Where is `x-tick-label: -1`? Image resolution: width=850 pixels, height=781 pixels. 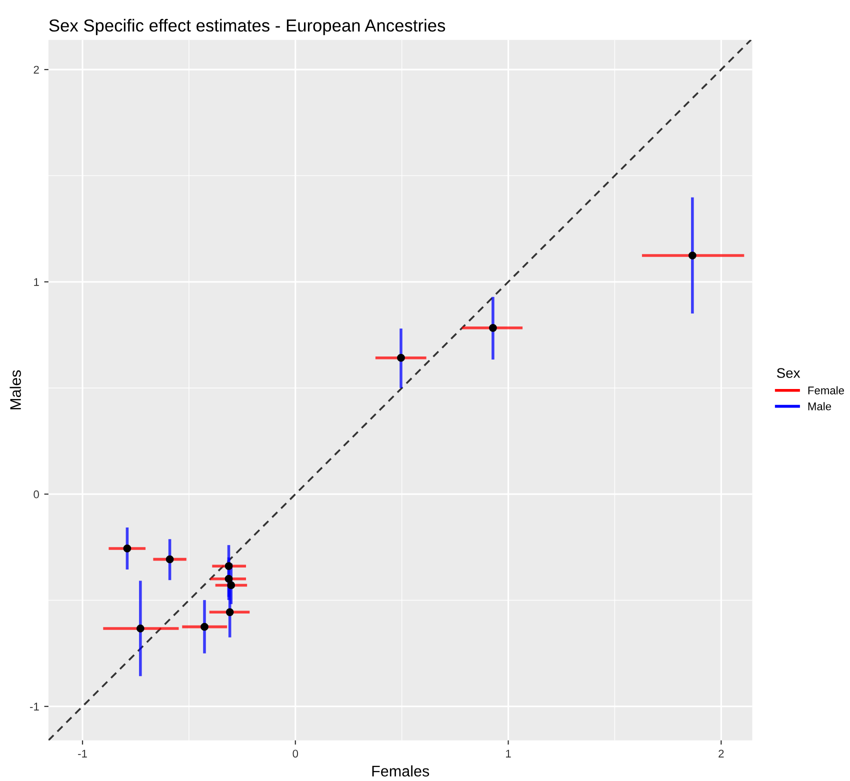 x-tick-label: -1 is located at coordinates (82, 754).